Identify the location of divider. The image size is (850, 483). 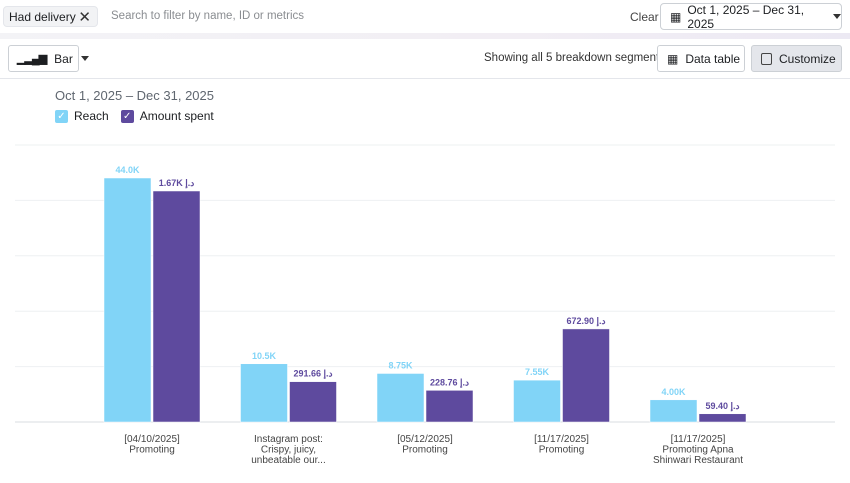
(425, 78).